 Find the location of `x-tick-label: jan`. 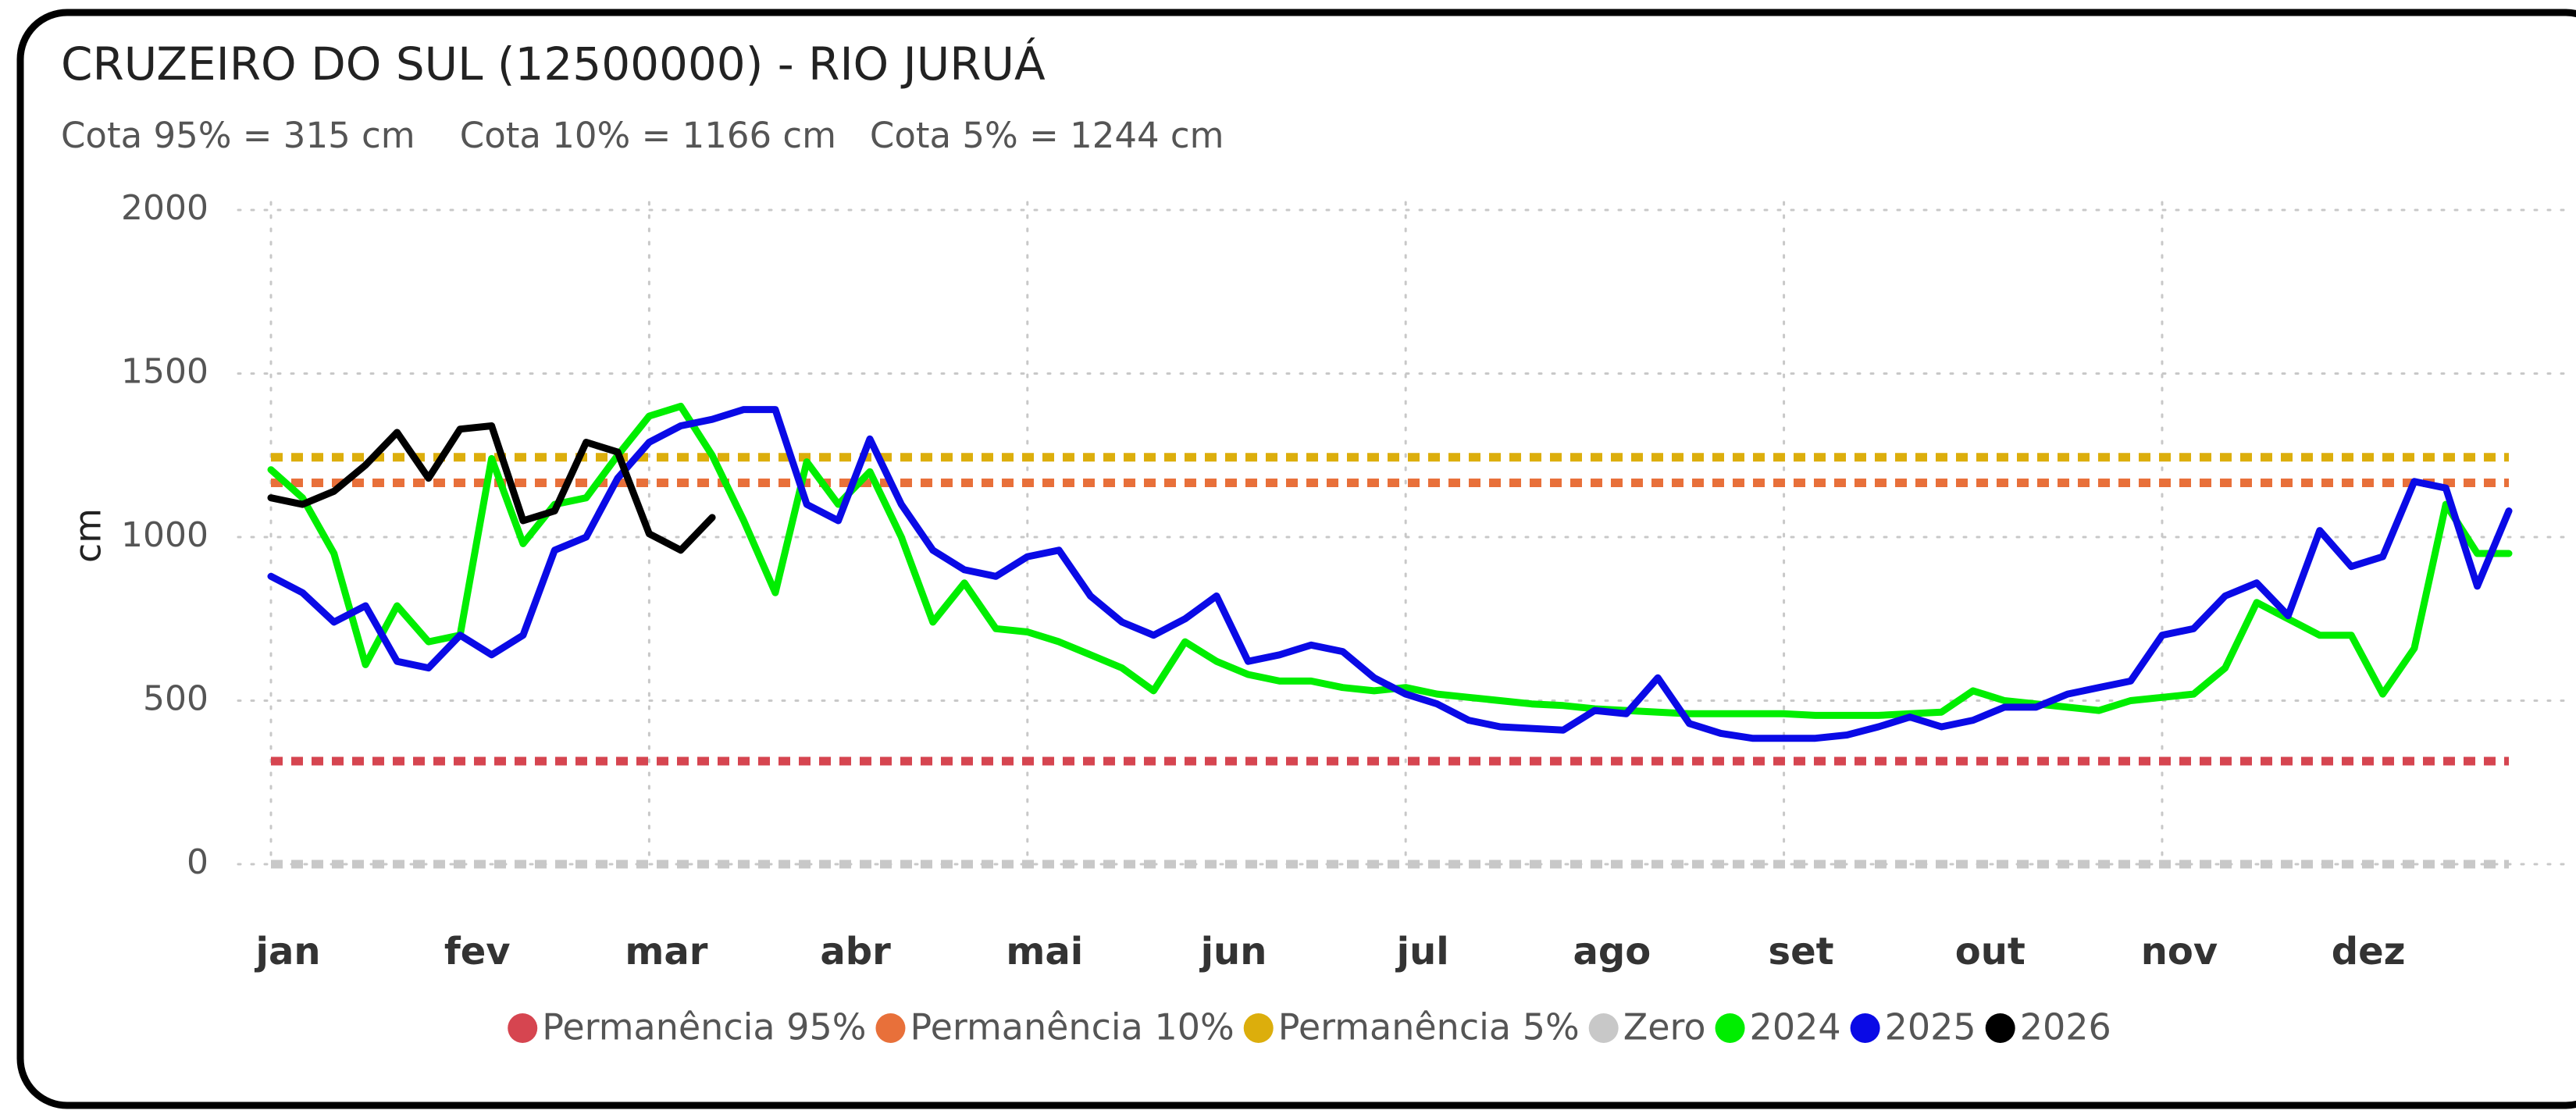

x-tick-label: jan is located at coordinates (287, 951).